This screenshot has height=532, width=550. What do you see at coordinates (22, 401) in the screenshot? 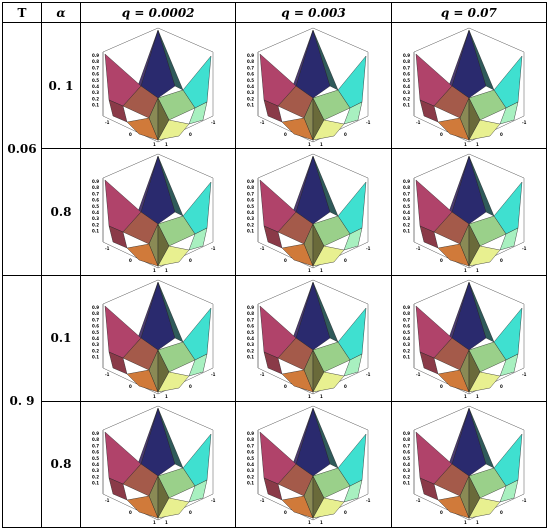
I see `t-value-2: 0. 9` at bounding box center [22, 401].